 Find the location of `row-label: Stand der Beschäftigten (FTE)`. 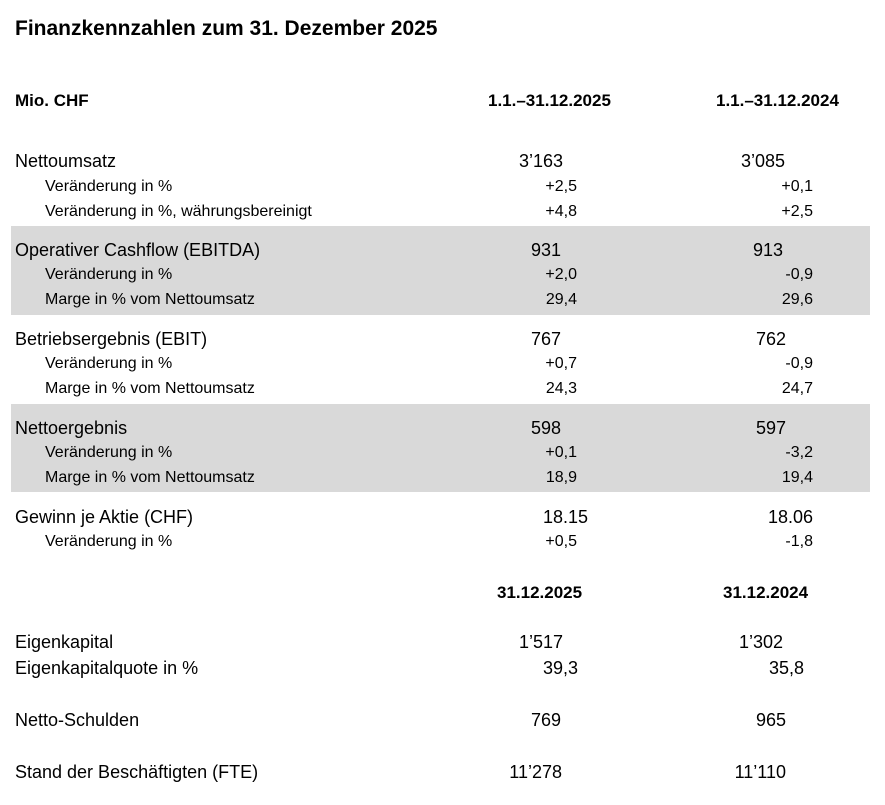

row-label: Stand der Beschäftigten (FTE) is located at coordinates (137, 772).